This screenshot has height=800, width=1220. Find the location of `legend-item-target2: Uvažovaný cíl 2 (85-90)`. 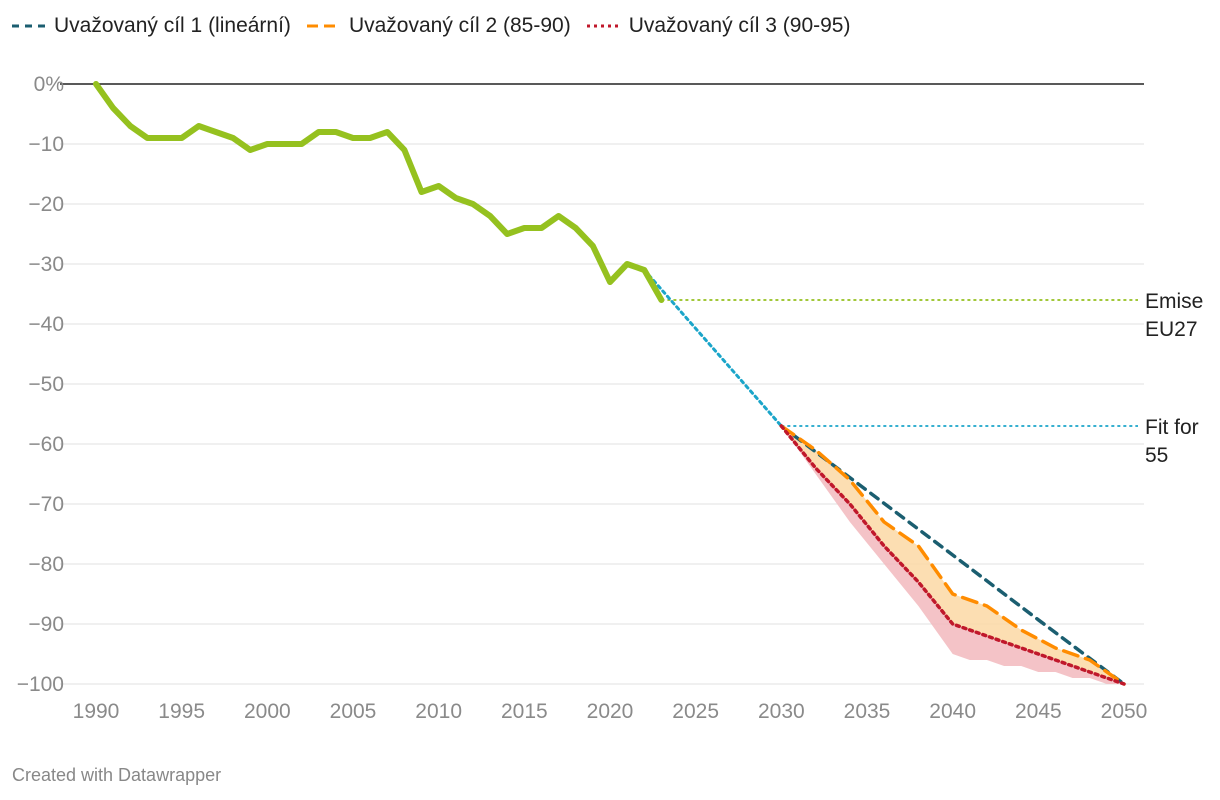

legend-item-target2: Uvažovaný cíl 2 (85-90) is located at coordinates (438, 26).